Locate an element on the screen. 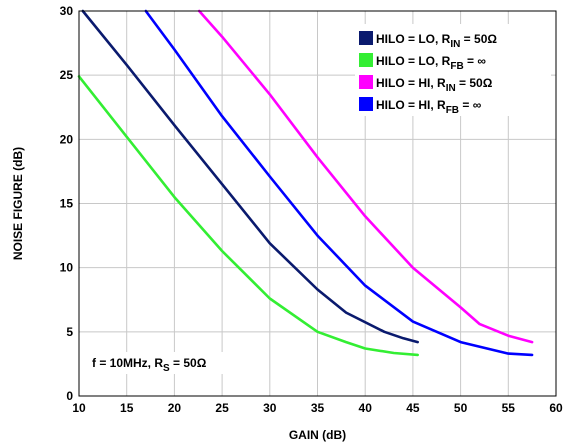 The image size is (568, 446). y-tick-label: 0 is located at coordinates (69, 396).